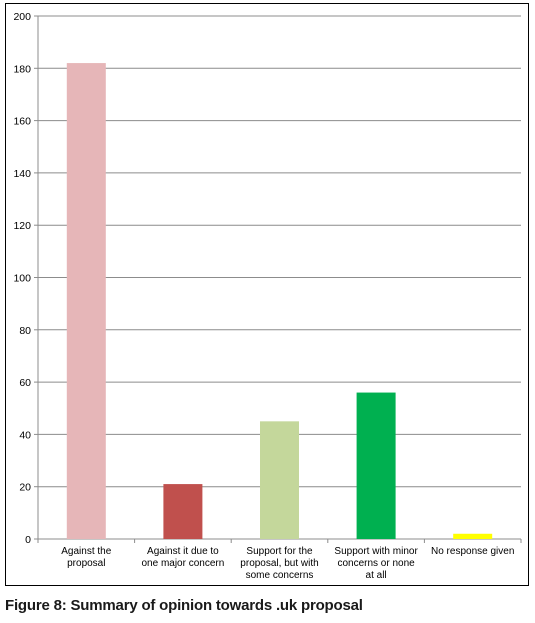 The image size is (535, 623). What do you see at coordinates (472, 551) in the screenshot?
I see `x-tick-label: No response given` at bounding box center [472, 551].